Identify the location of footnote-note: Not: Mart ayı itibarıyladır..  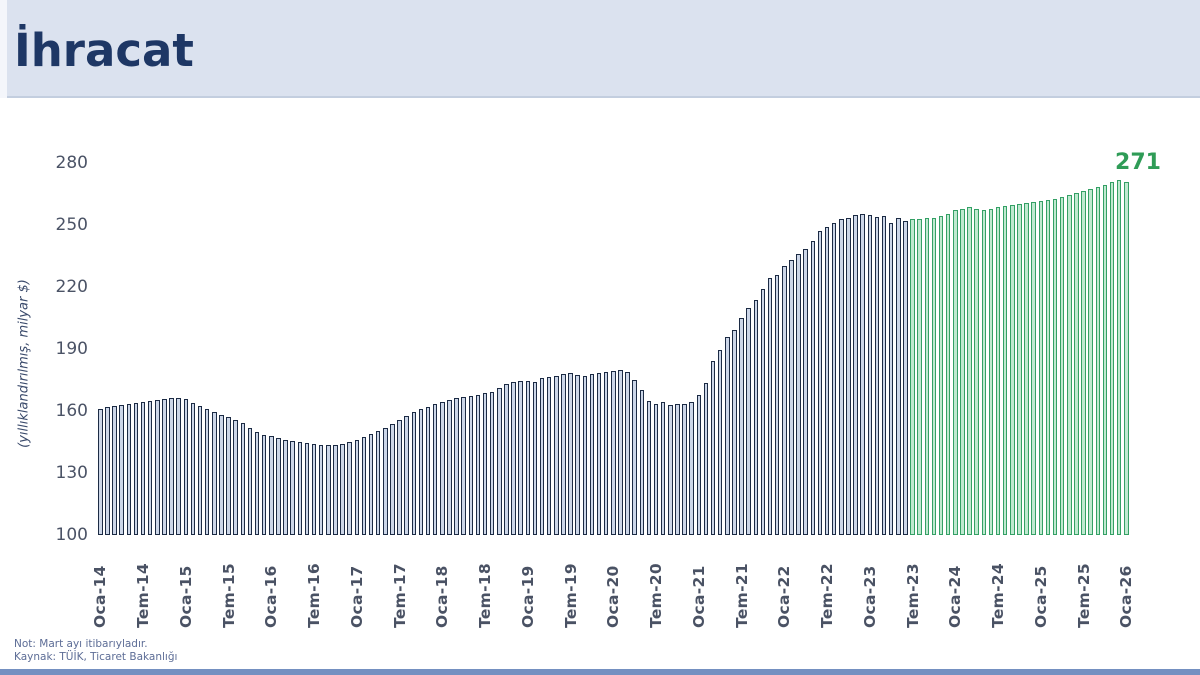
(81, 644).